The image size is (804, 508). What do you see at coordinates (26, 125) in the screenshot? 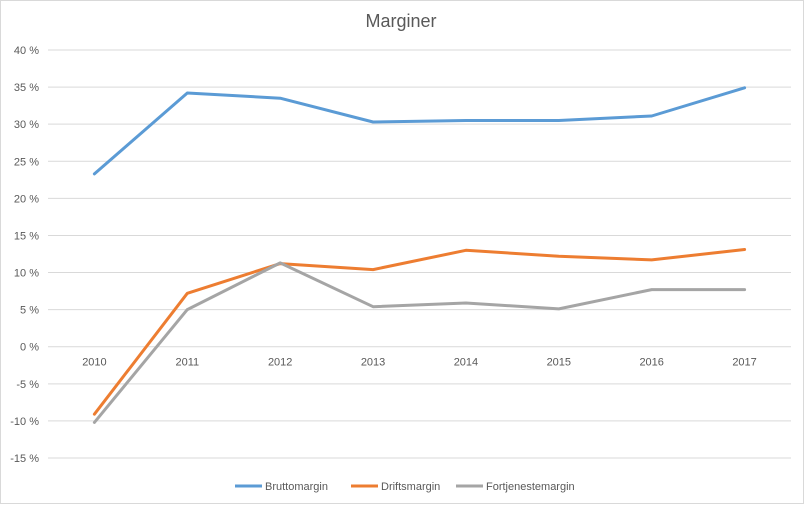
I see `y-tick-label: 30 %` at bounding box center [26, 125].